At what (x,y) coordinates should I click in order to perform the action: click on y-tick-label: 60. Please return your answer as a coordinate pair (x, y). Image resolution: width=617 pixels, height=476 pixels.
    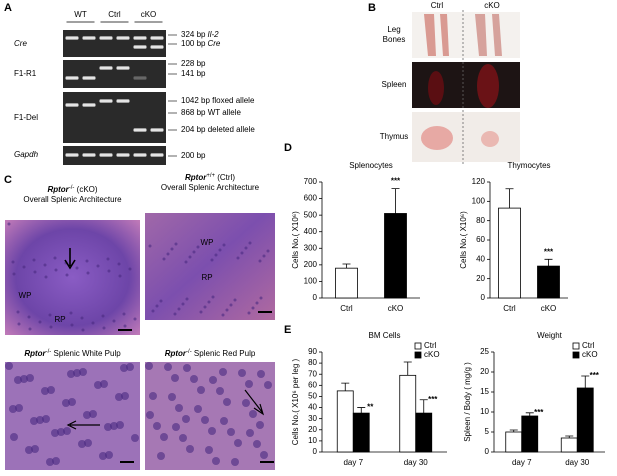
    Looking at the image, I should click on (480, 239).